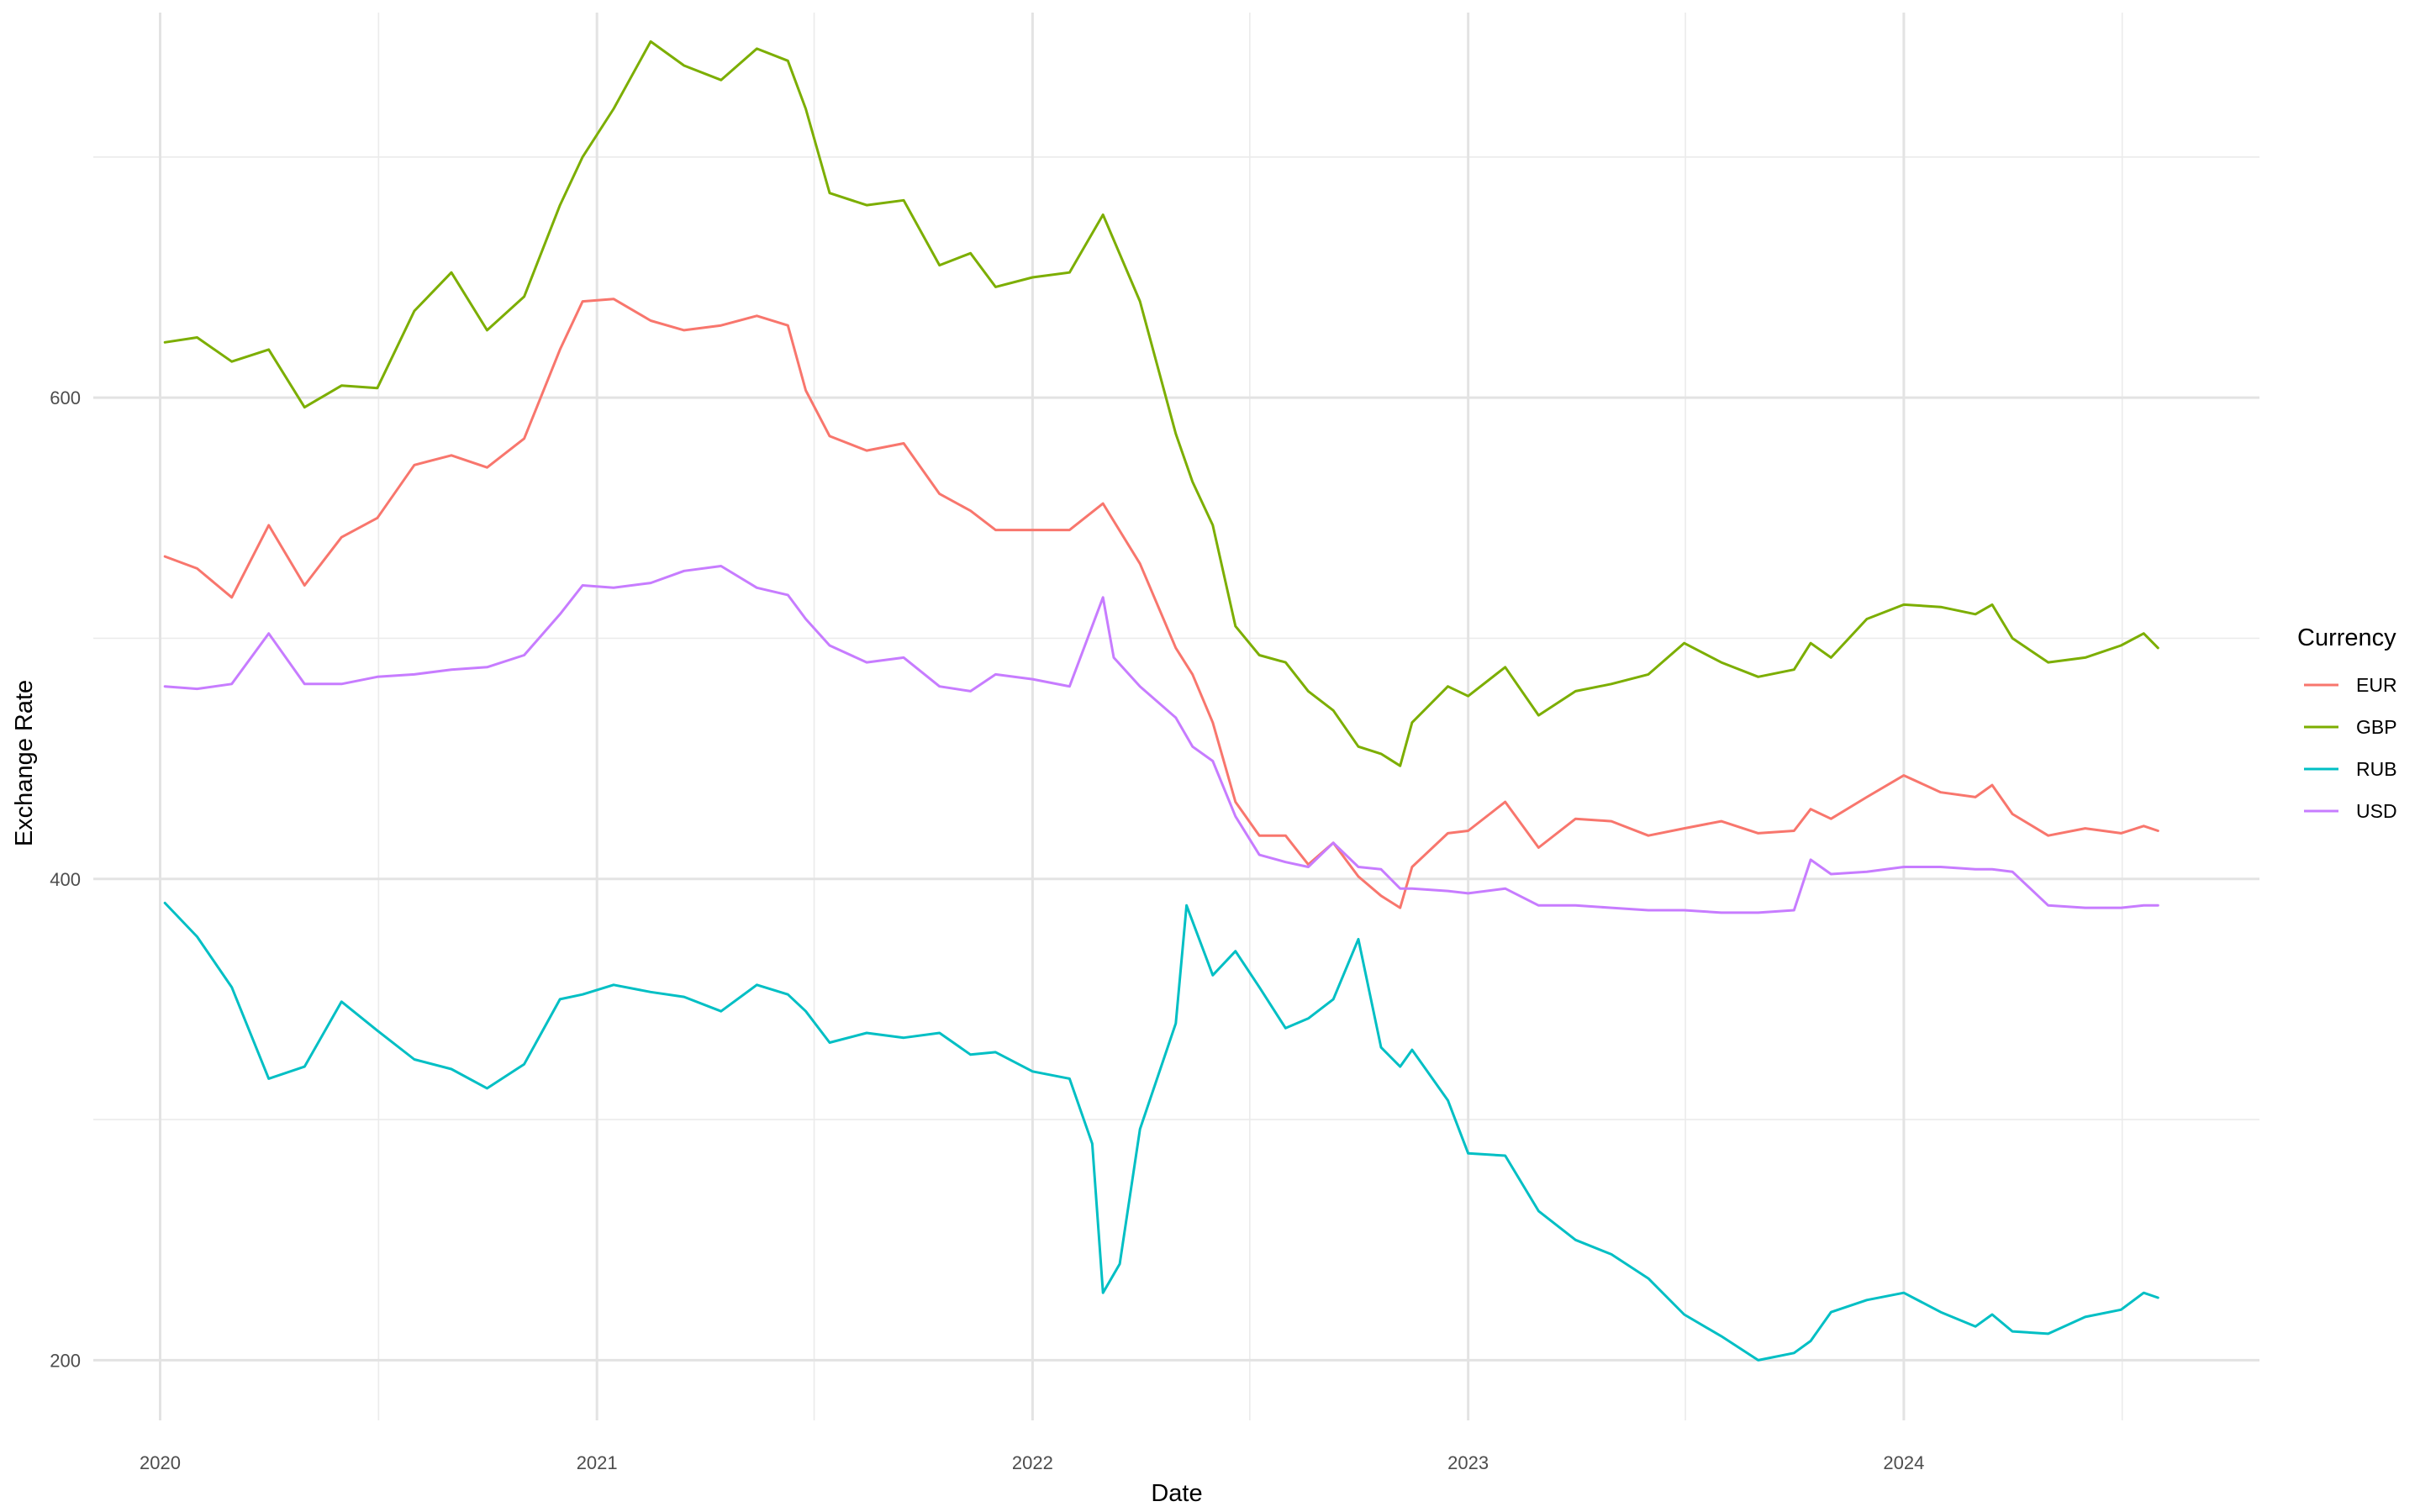 This screenshot has width=2420, height=1512. I want to click on y-tick-label: 600, so click(65, 397).